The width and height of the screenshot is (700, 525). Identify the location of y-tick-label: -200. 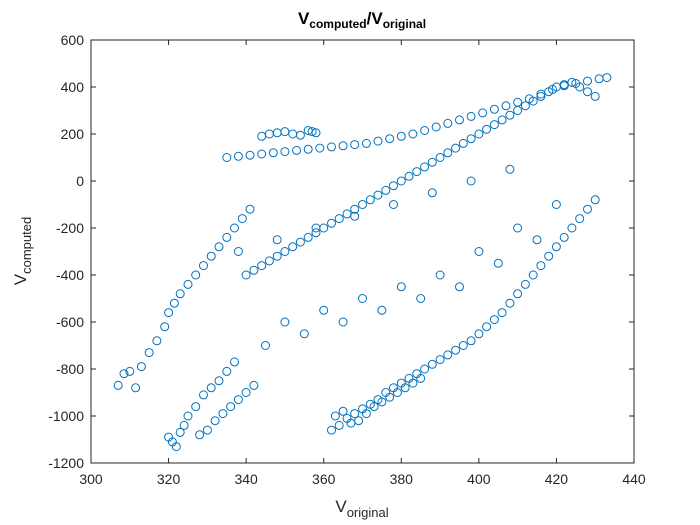
(70, 228).